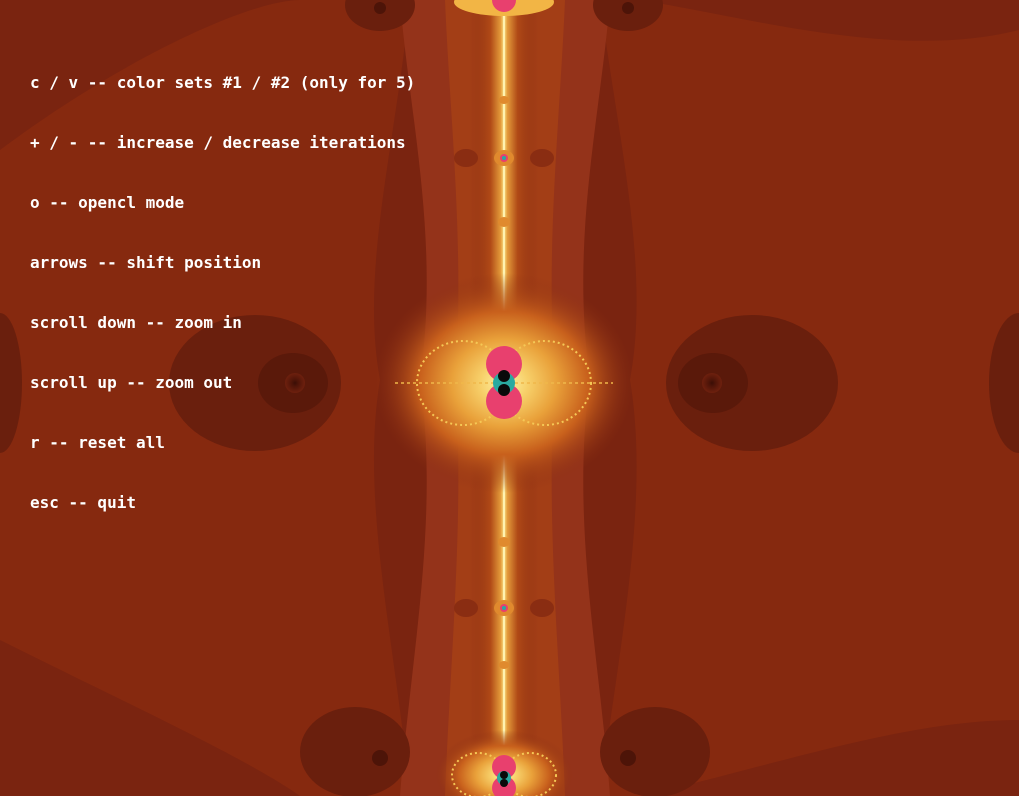 The height and width of the screenshot is (796, 1019). Describe the element at coordinates (628, 15) in the screenshot. I see `dark-oval-top-right` at that location.